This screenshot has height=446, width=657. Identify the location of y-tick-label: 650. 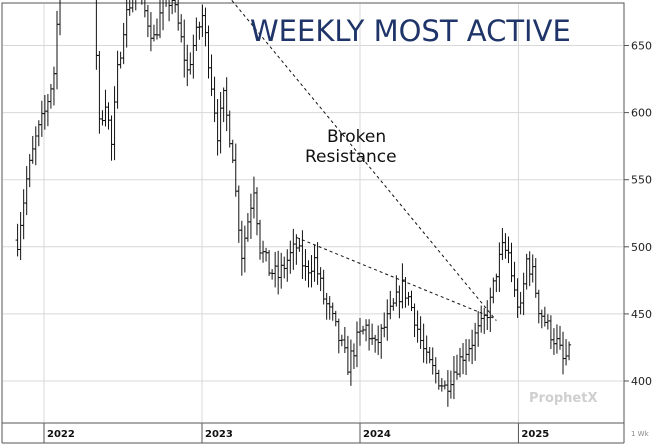
(641, 46).